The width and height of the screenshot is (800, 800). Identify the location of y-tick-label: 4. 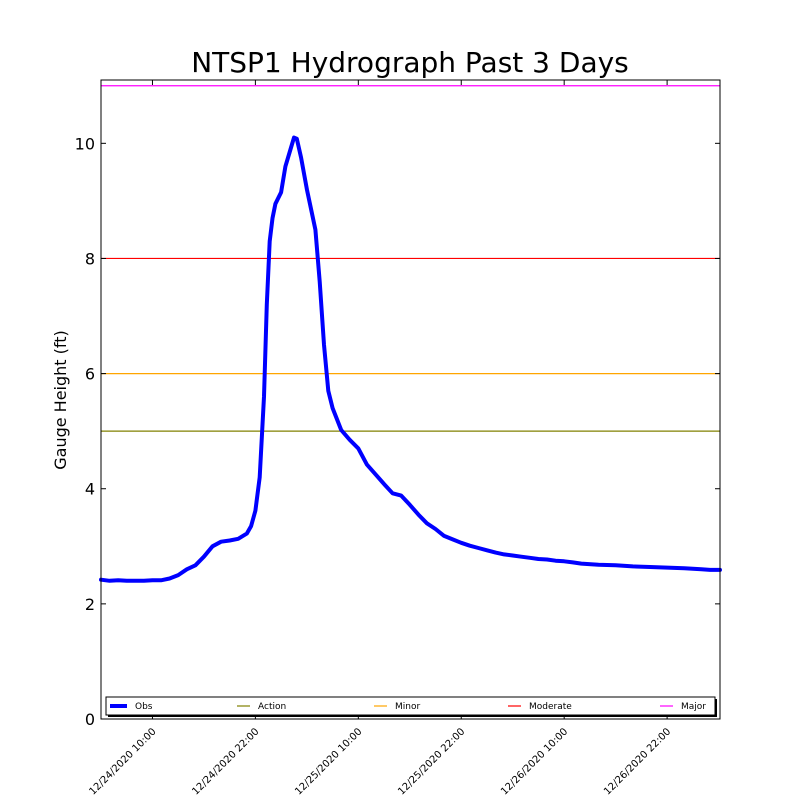
(90, 489).